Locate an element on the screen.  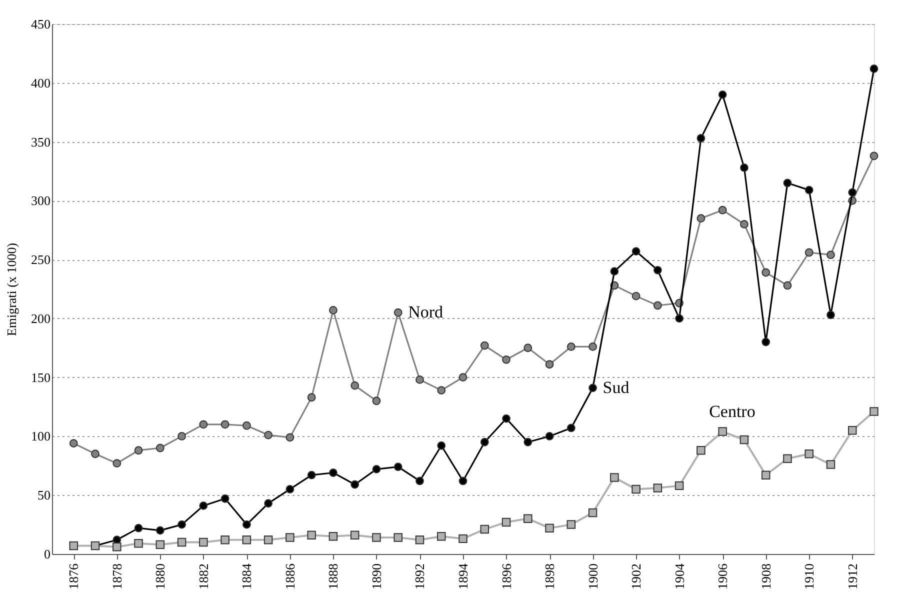
x-tick-label: 1894 is located at coordinates (463, 576).